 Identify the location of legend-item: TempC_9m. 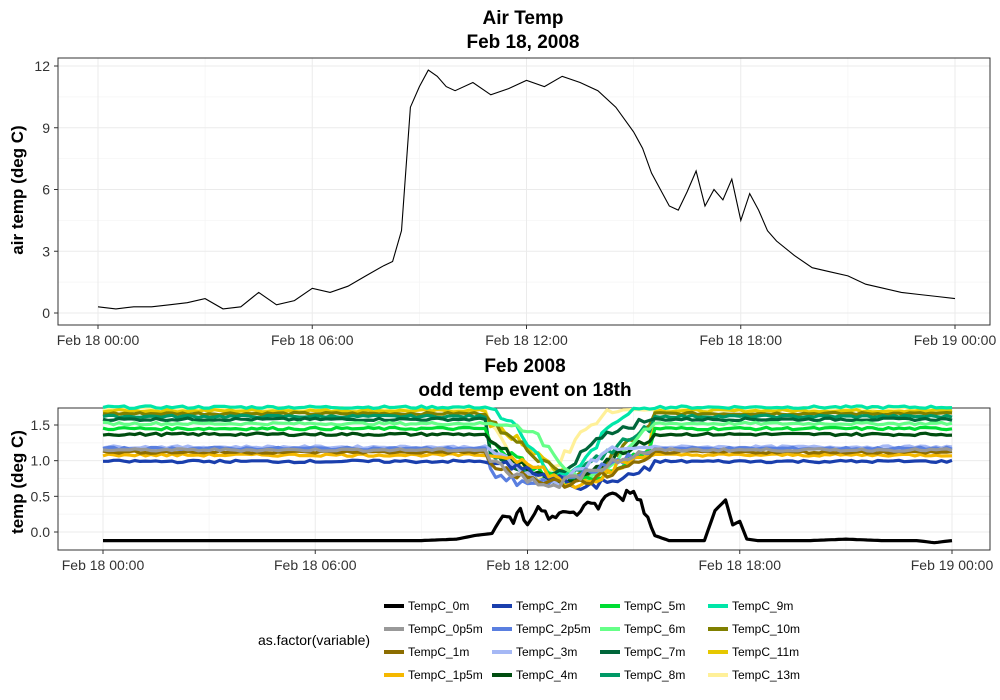
(750, 606).